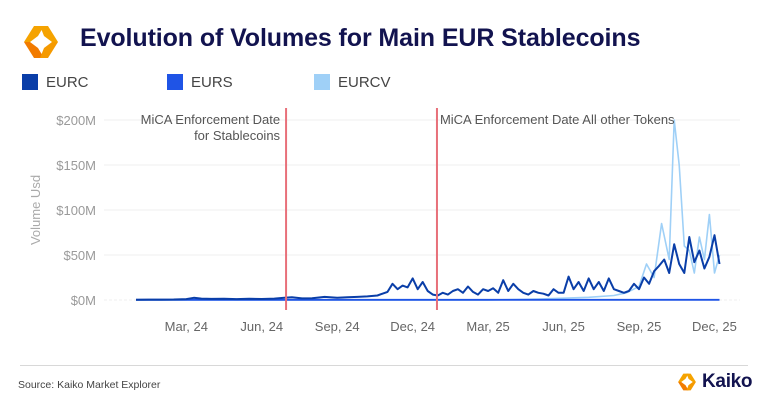 Image resolution: width=768 pixels, height=403 pixels. I want to click on x-tick-label: Dec, 25, so click(714, 326).